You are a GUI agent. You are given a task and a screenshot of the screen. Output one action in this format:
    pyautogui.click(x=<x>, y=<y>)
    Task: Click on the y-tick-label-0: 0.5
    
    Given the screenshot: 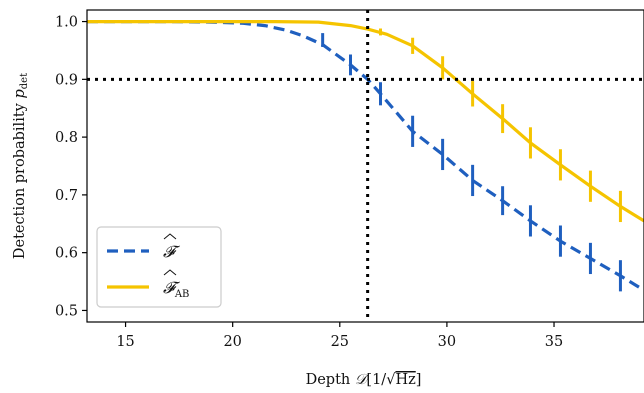 What is the action you would take?
    pyautogui.click(x=66, y=311)
    